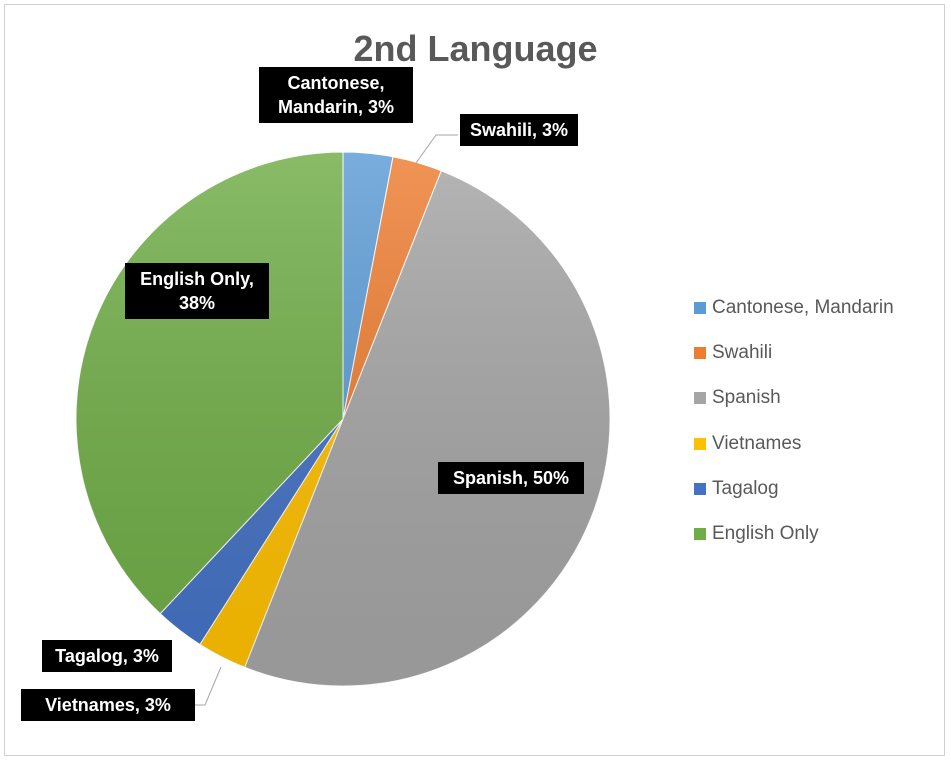 This screenshot has width=951, height=761. Describe the element at coordinates (794, 352) in the screenshot. I see `legend-item: Swahili` at that location.